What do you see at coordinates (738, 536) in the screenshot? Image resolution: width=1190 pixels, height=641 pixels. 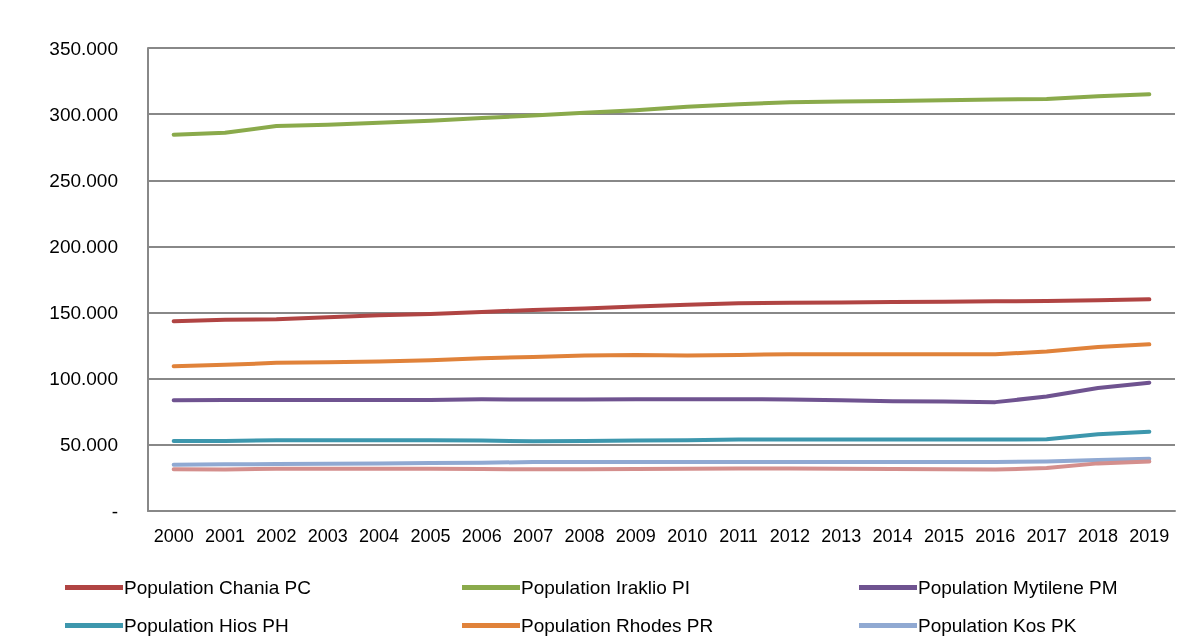 I see `x-tick-label: 2011` at bounding box center [738, 536].